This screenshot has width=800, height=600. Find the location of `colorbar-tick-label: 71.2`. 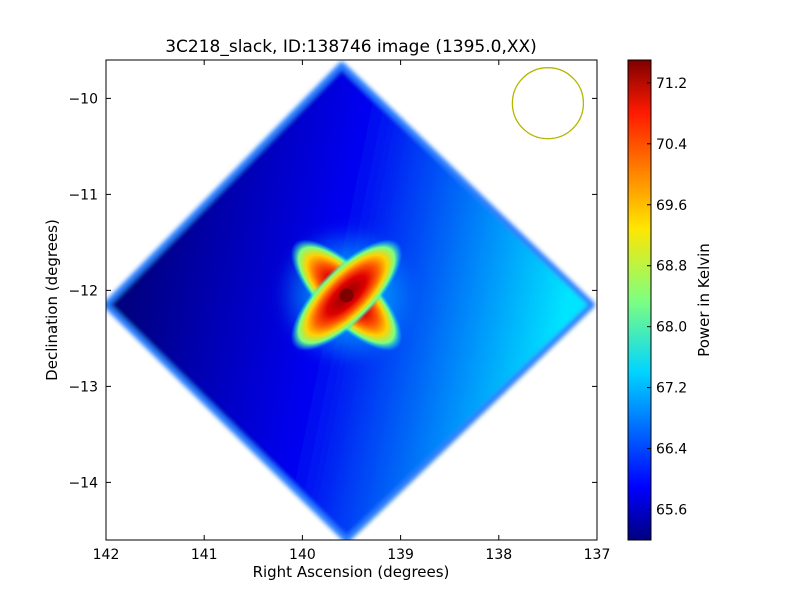

colorbar-tick-label: 71.2 is located at coordinates (671, 84).